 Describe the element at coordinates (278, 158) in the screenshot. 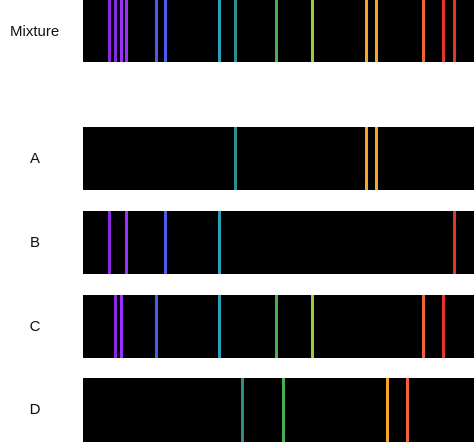

I see `spectrum-a` at that location.